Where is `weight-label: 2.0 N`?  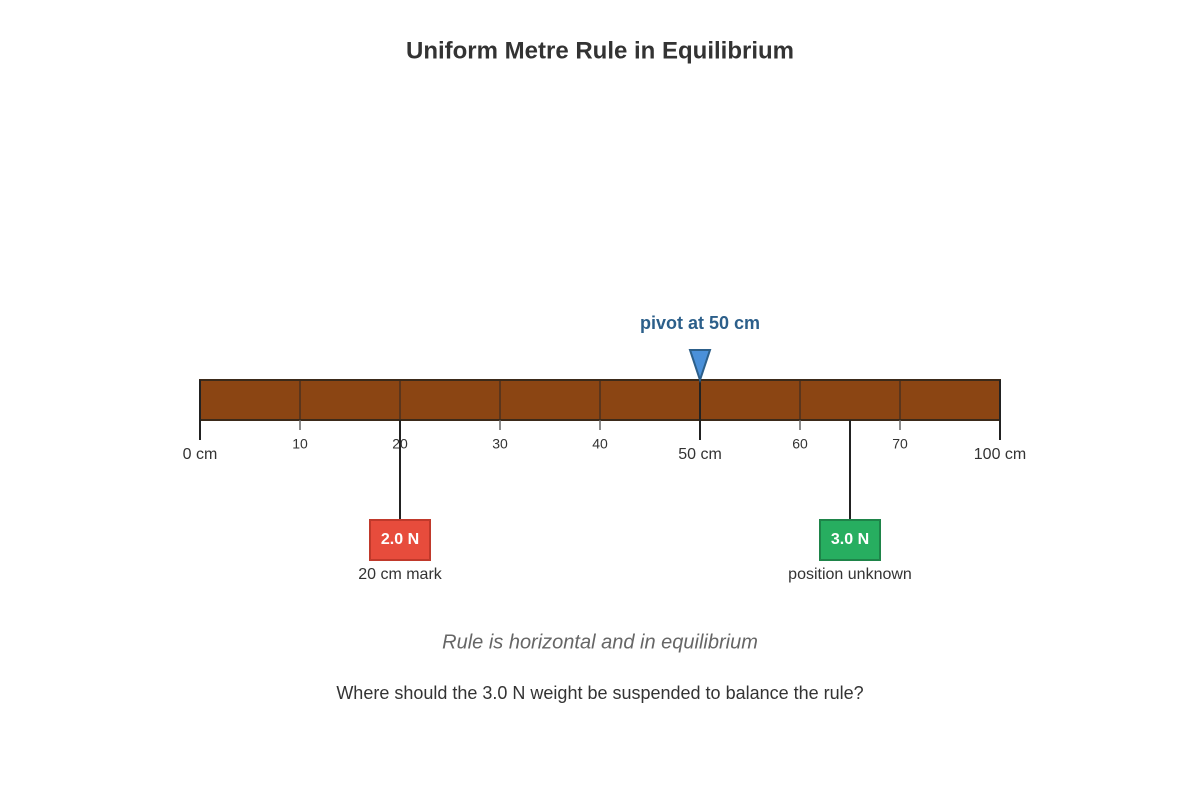
weight-label: 2.0 N is located at coordinates (400, 539).